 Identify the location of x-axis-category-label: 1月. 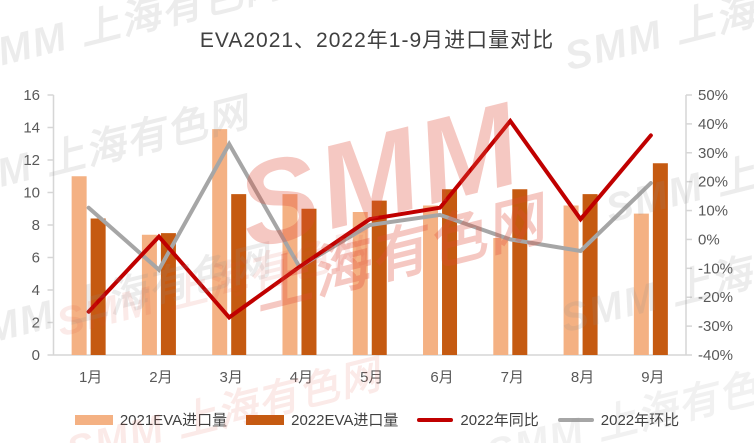
(90, 377).